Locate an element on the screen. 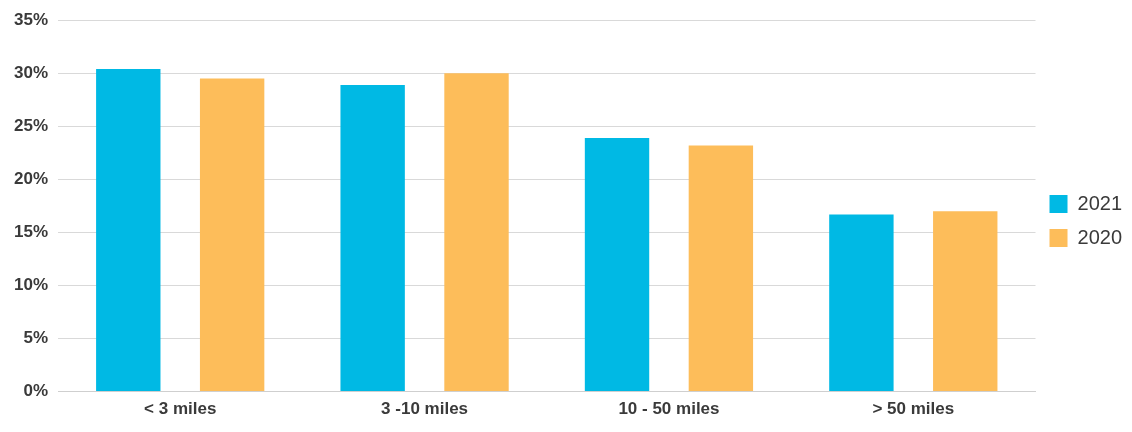 This screenshot has width=1132, height=432. y-tick-label: 15% is located at coordinates (31, 232).